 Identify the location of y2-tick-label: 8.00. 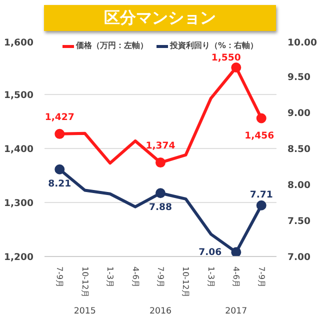
(300, 185).